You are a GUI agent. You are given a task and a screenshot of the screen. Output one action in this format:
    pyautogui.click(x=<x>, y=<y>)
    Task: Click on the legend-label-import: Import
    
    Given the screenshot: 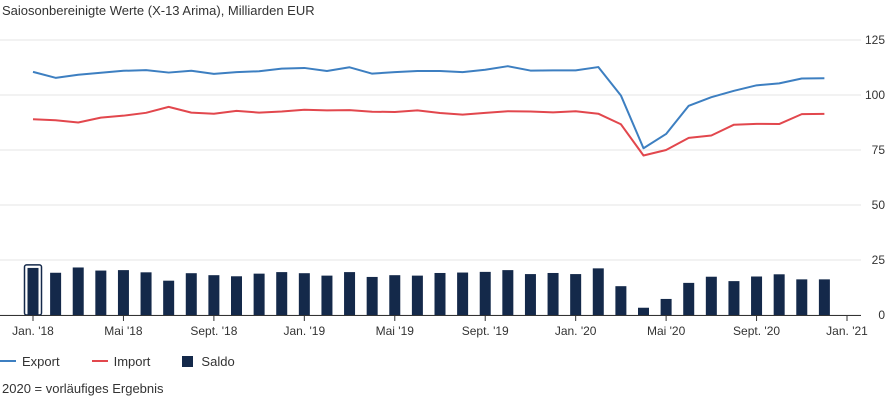 What is the action you would take?
    pyautogui.click(x=132, y=361)
    